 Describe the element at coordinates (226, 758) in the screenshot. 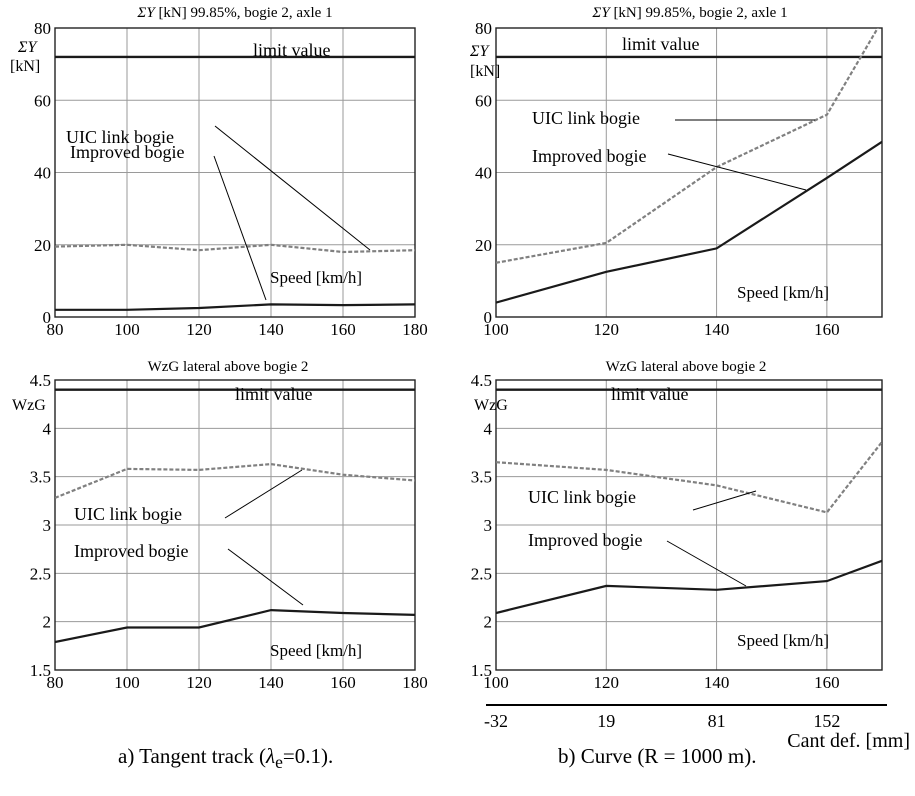

I see `caption-a: a) Tangent track (λe=0.1).` at that location.